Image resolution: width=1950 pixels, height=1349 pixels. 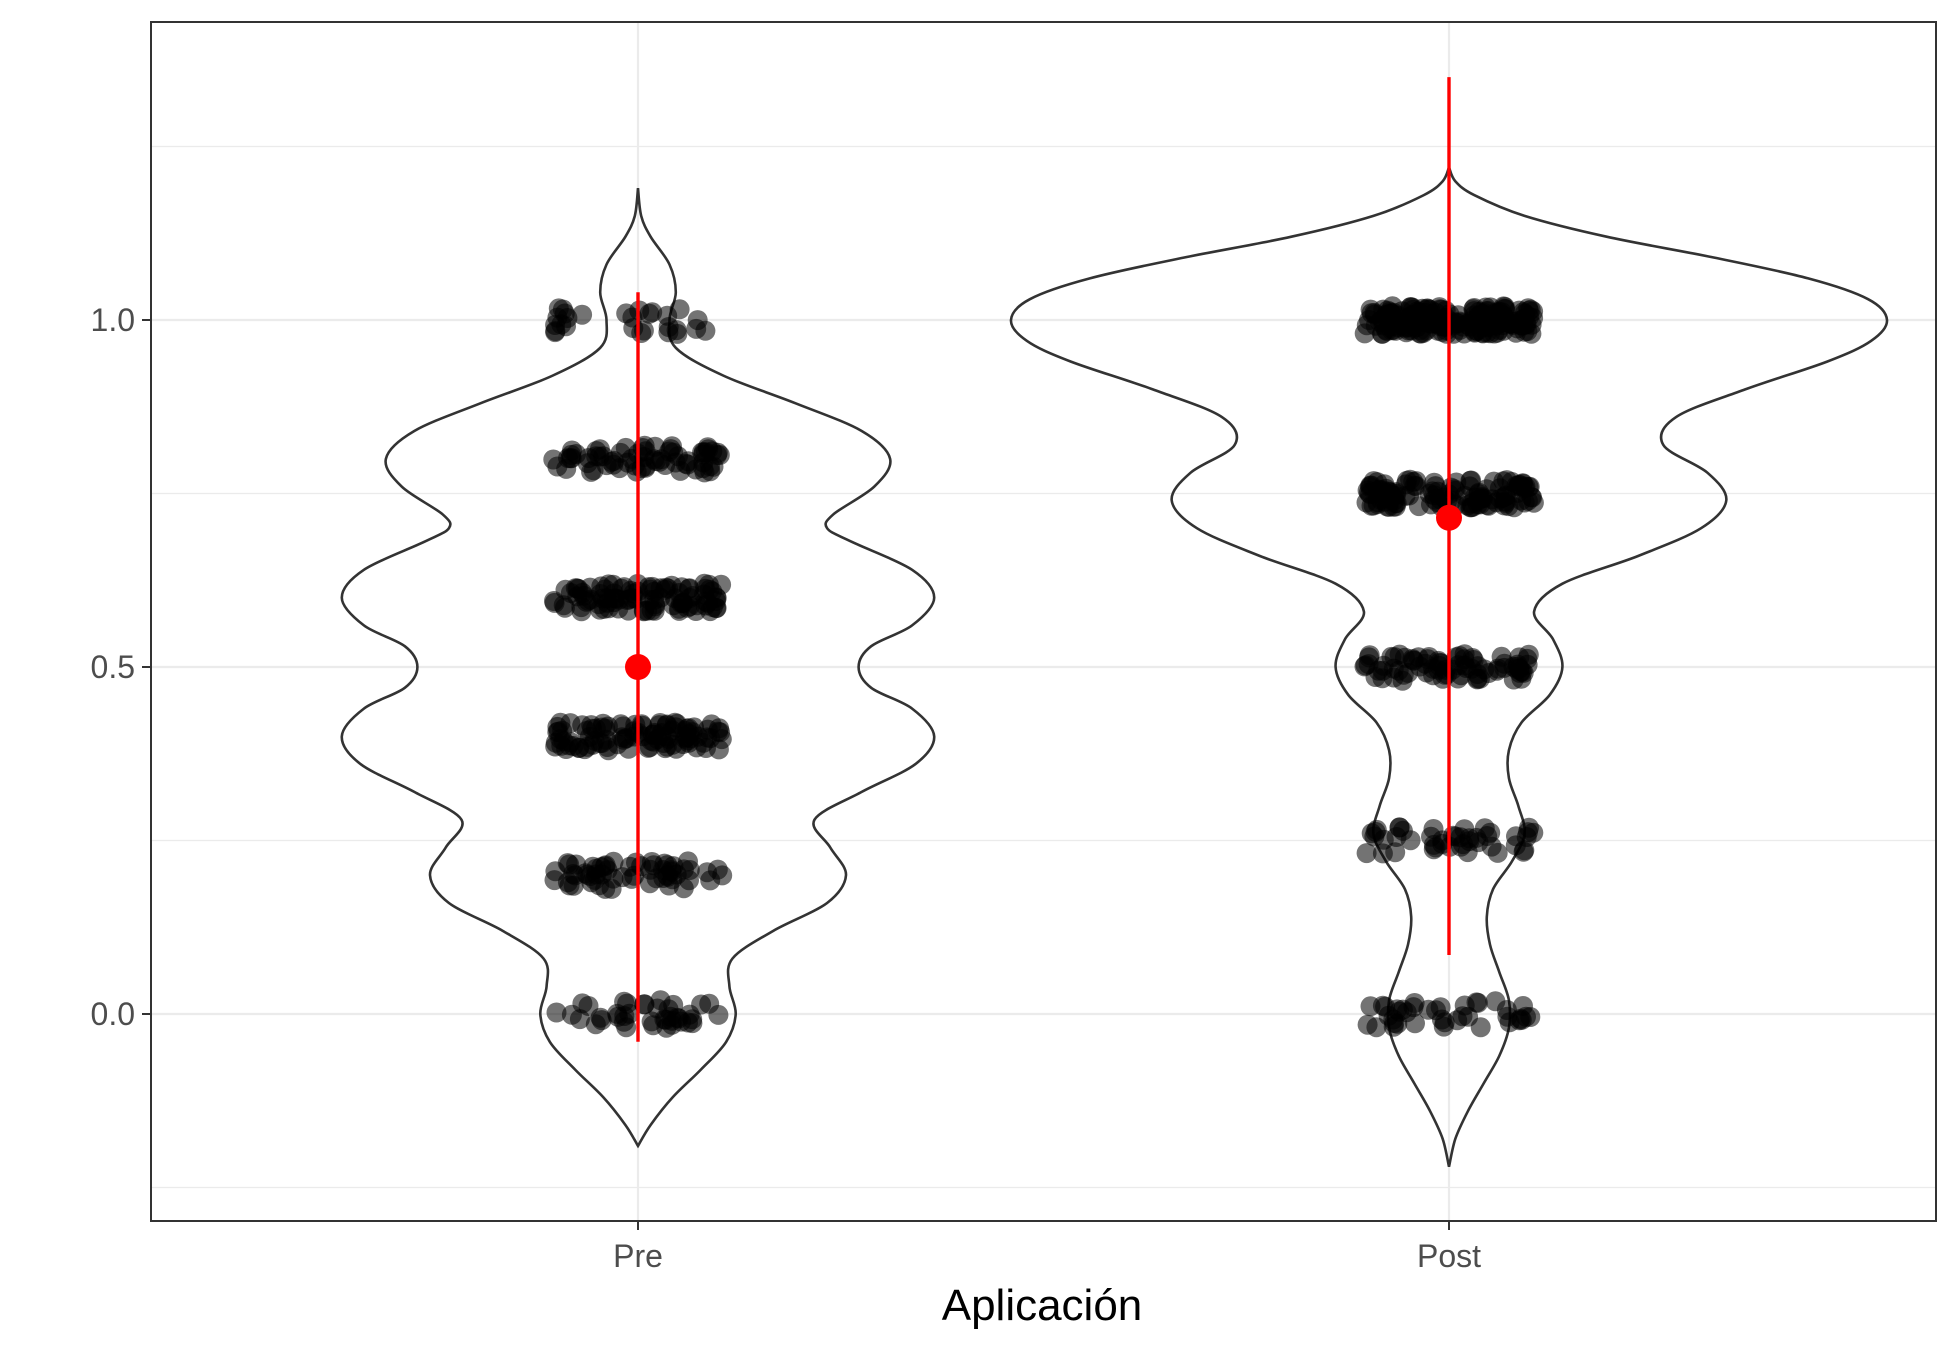 I want to click on y-tick-label: 0.0, so click(x=113, y=1014).